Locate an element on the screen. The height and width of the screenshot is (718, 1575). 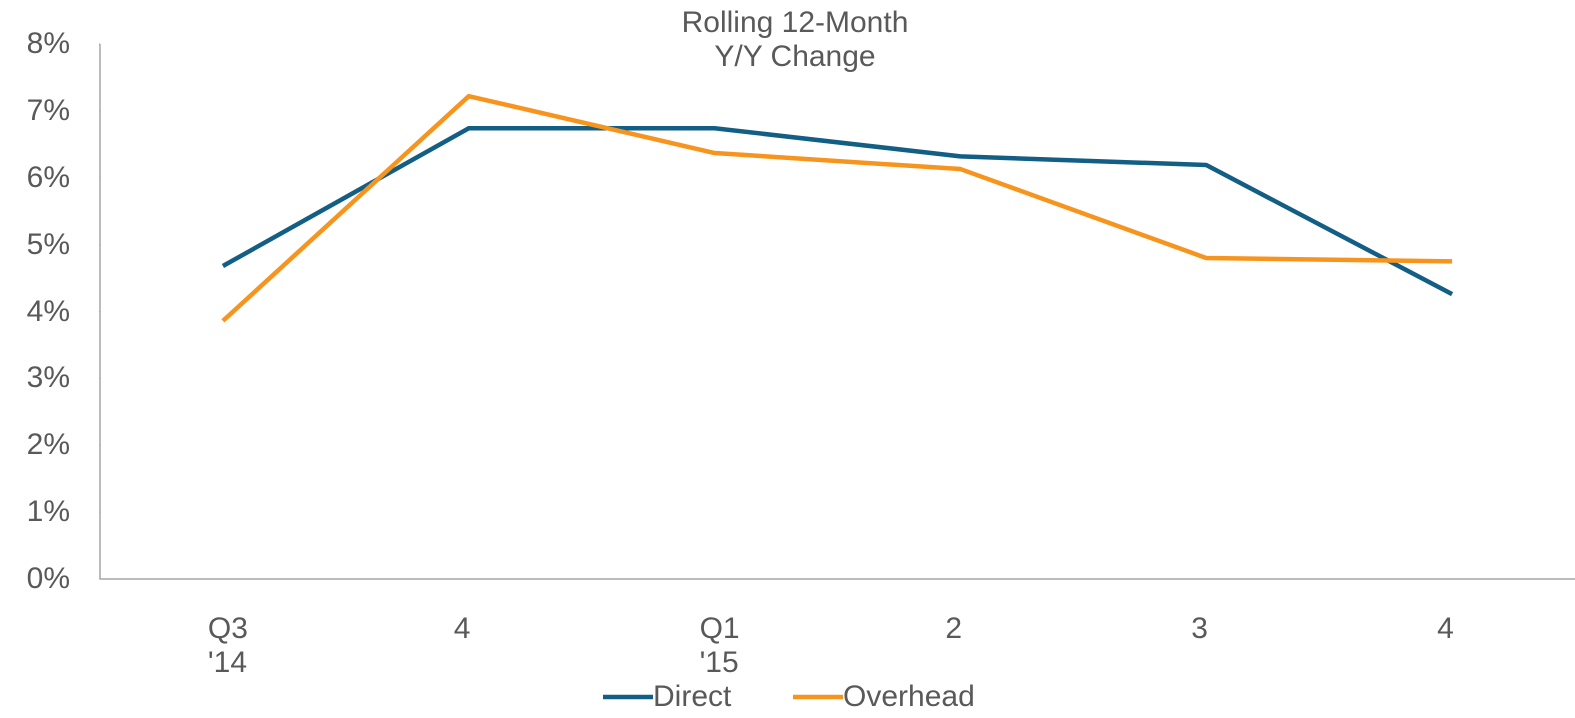
y-tick-label: 0% is located at coordinates (48, 578).